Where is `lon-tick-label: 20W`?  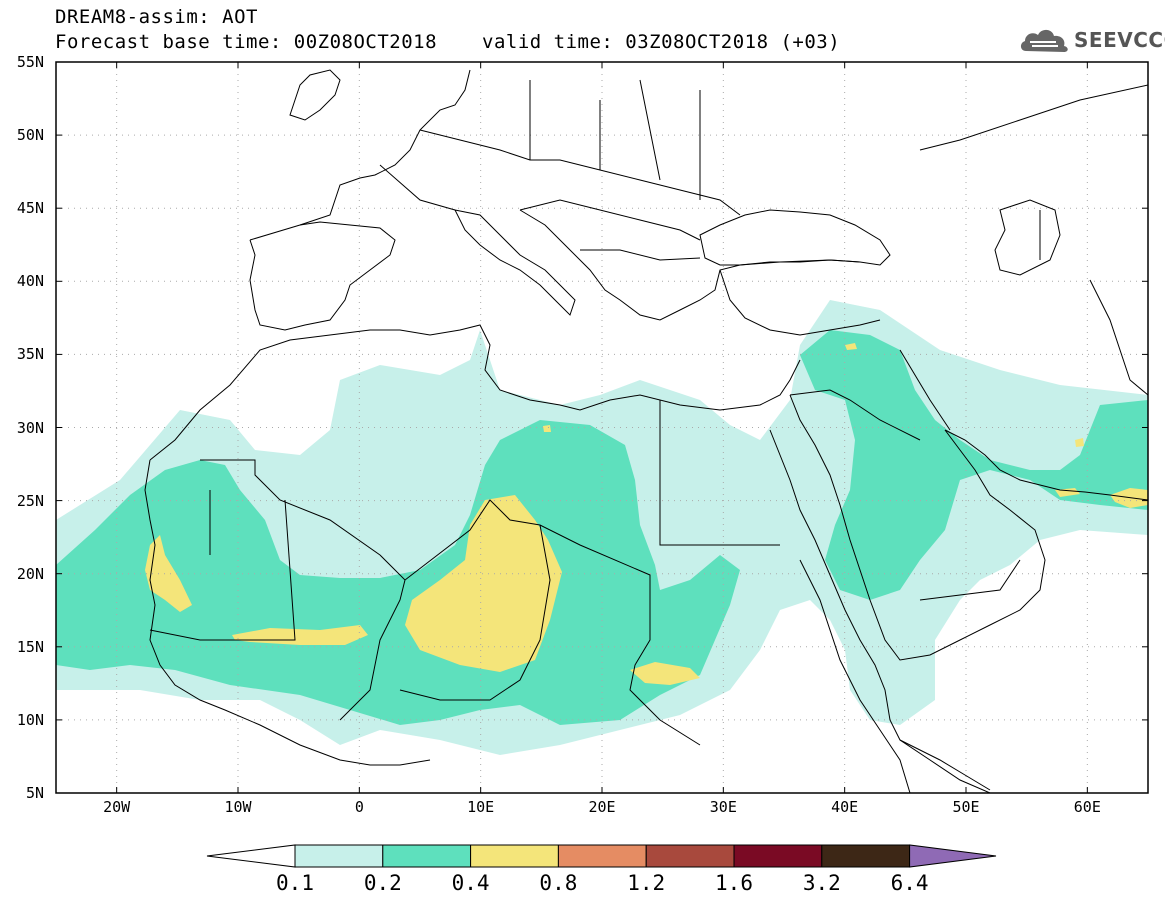
lon-tick-label: 20W is located at coordinates (117, 807).